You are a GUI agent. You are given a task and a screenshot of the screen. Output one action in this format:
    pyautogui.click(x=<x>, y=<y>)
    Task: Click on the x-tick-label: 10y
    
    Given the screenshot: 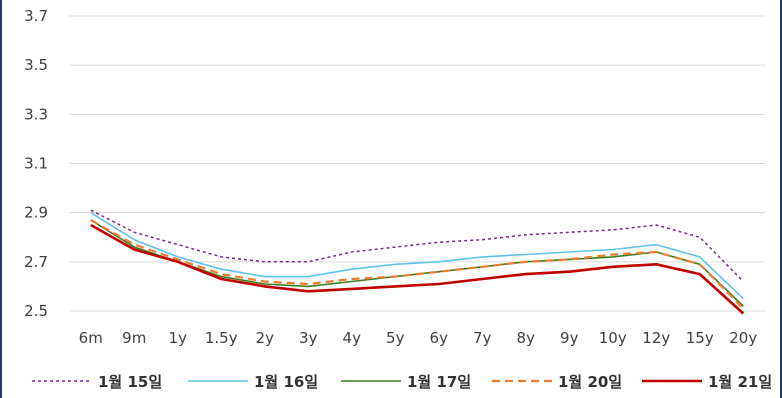 What is the action you would take?
    pyautogui.click(x=613, y=338)
    